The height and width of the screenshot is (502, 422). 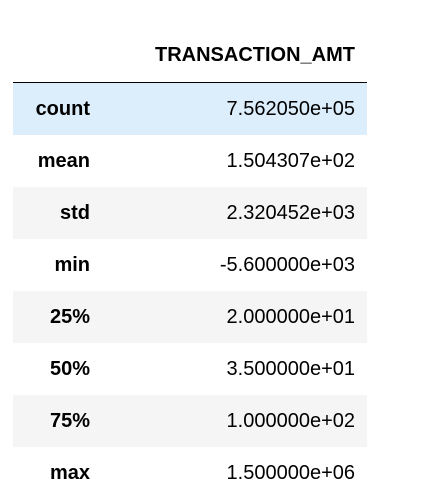 I want to click on row-value: -5.600000e+03, so click(x=287, y=264).